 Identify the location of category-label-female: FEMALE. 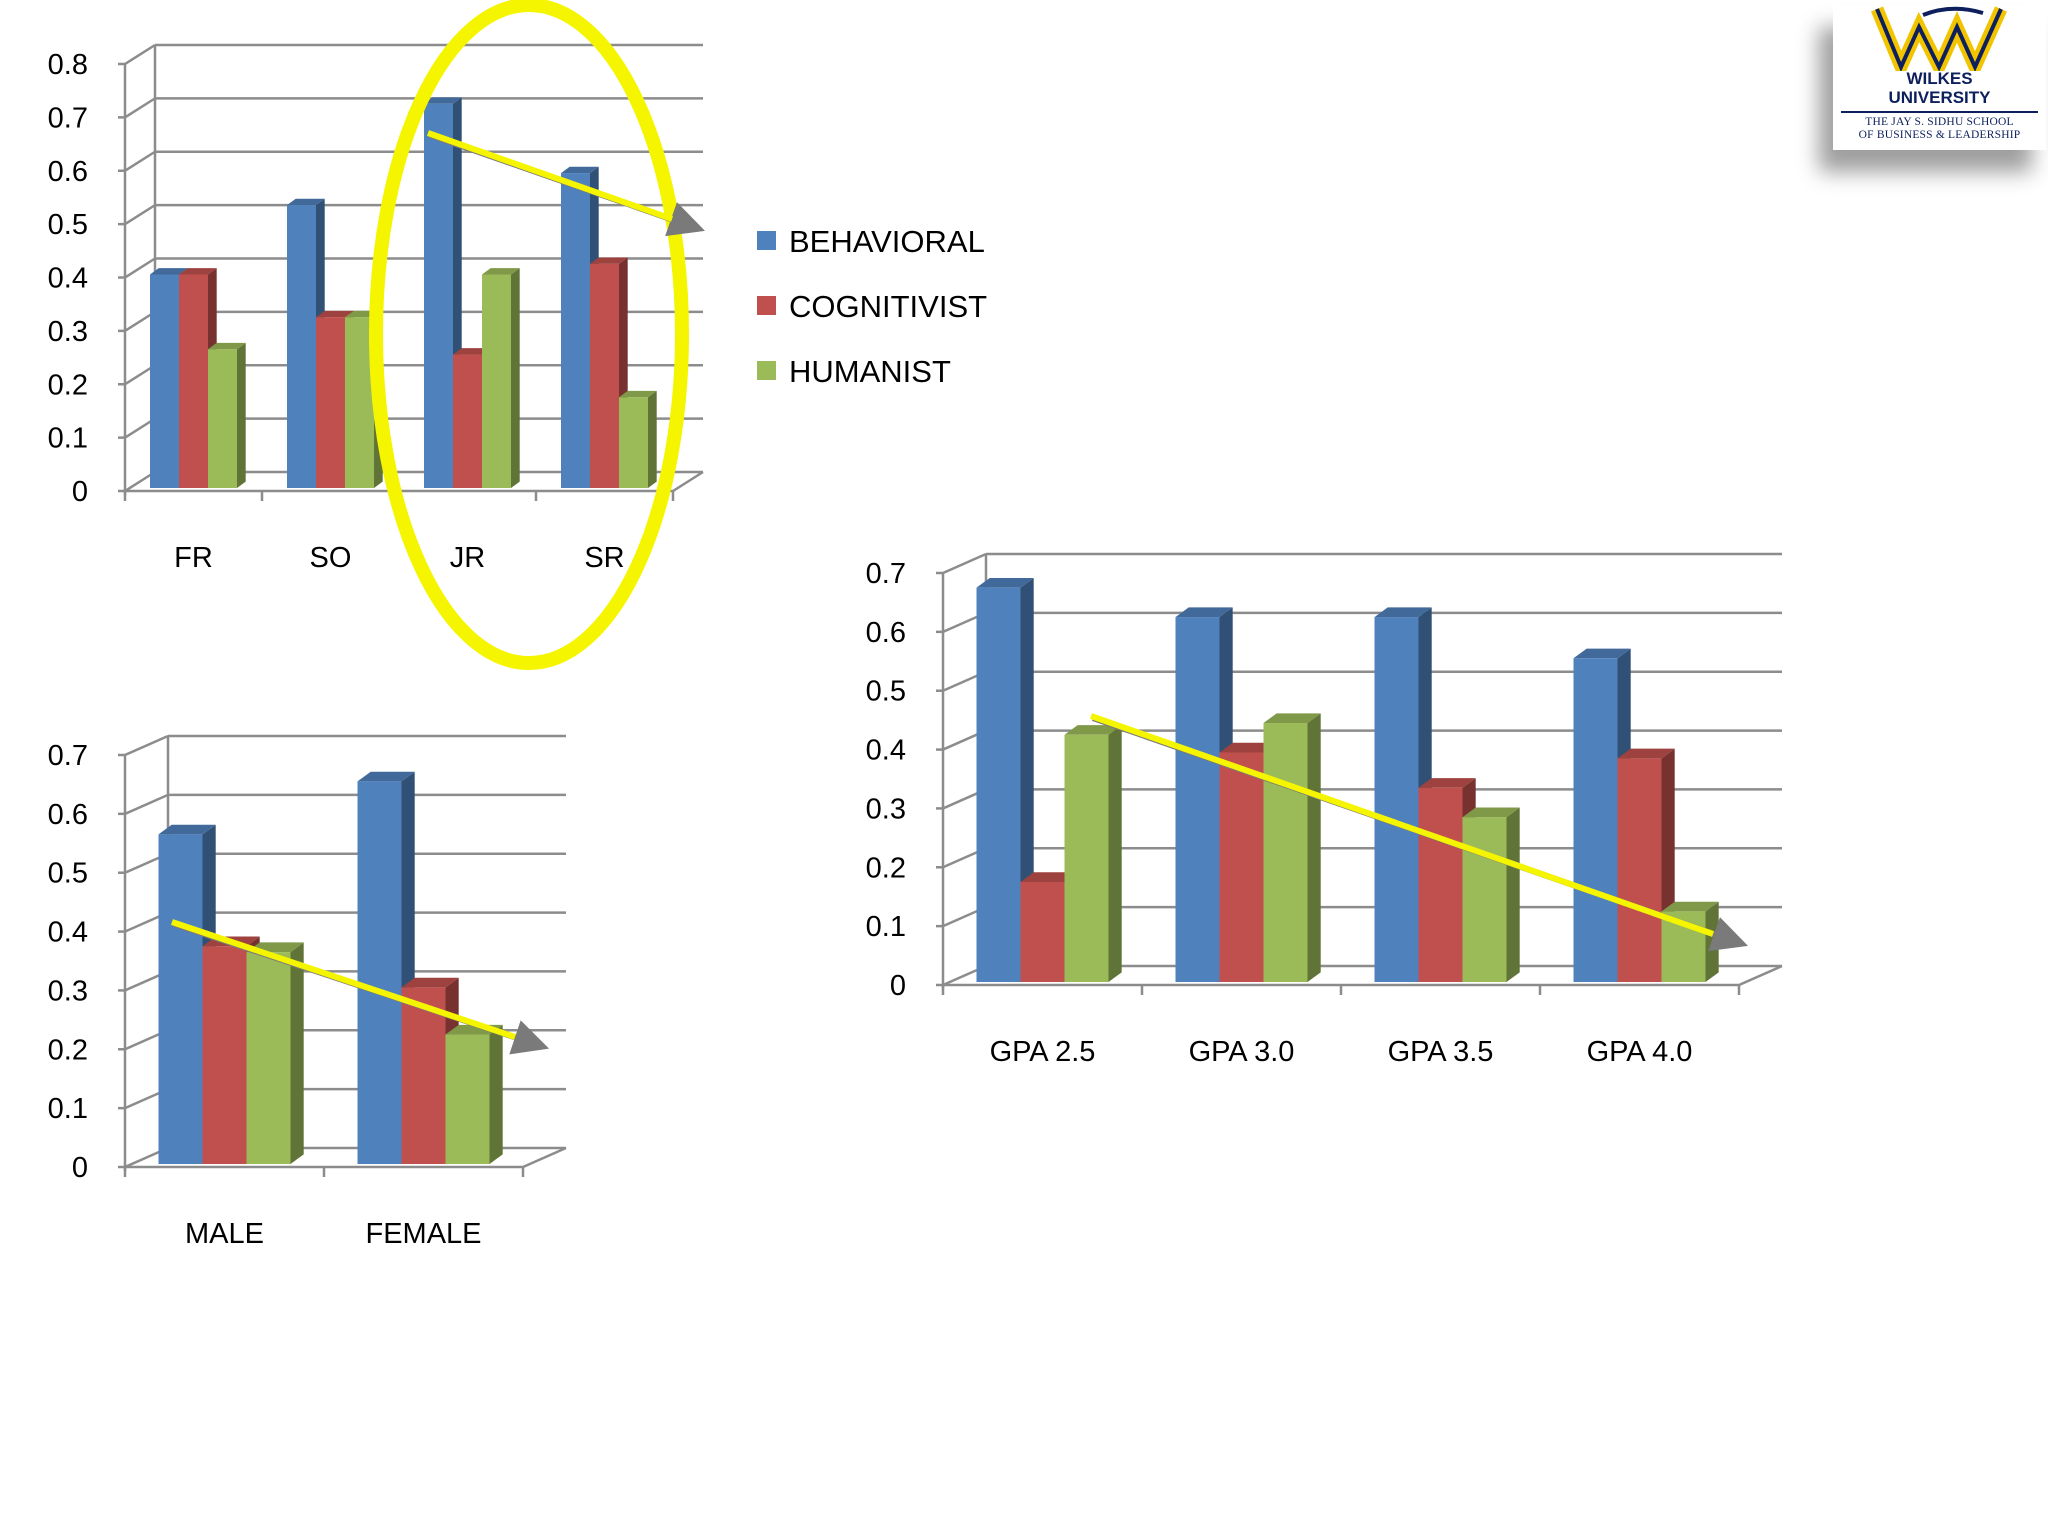
(423, 1234).